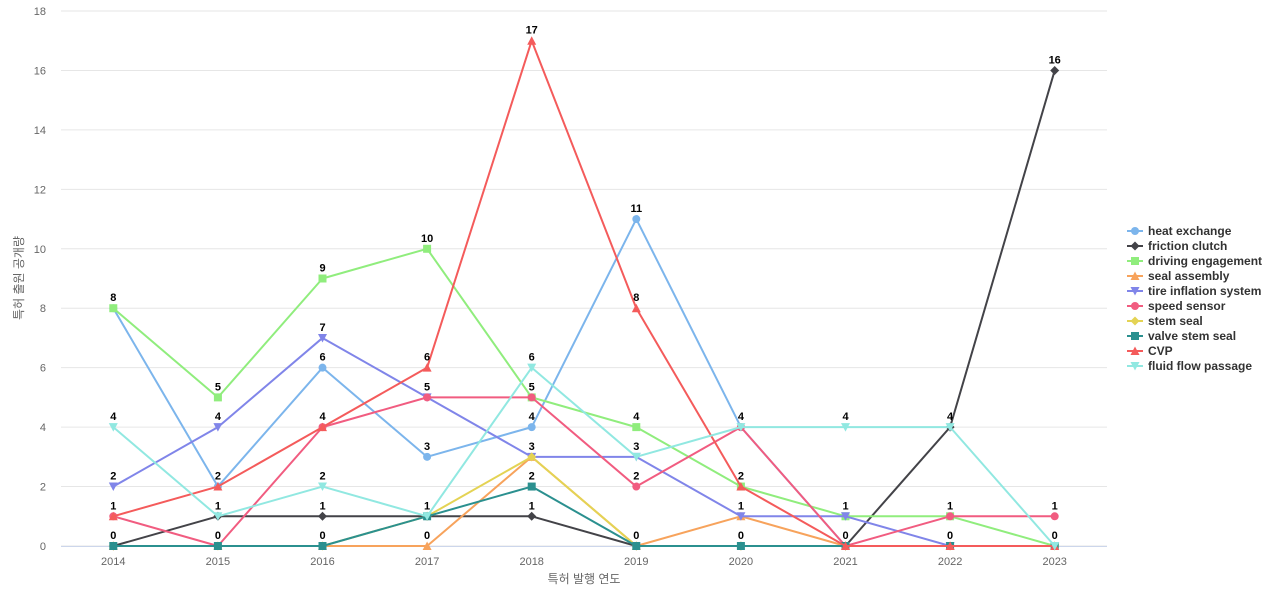 Image resolution: width=1280 pixels, height=600 pixels. I want to click on legend-label: stem seal, so click(1175, 321).